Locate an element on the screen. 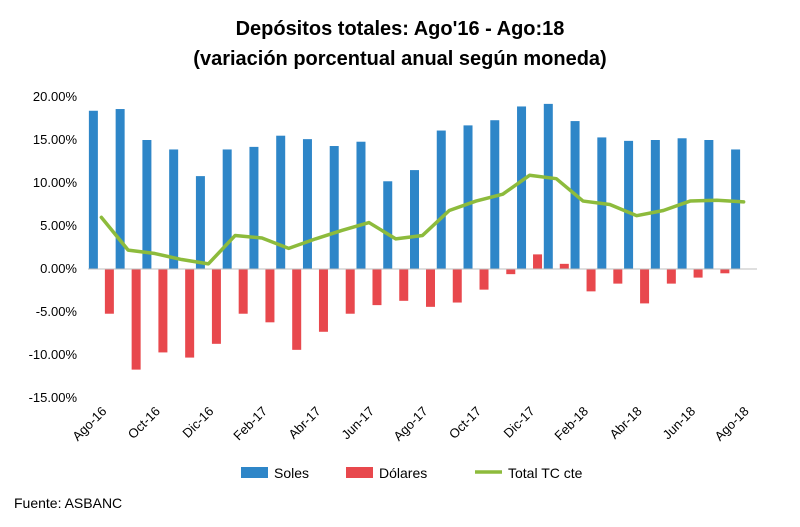 This screenshot has height=527, width=800. y-tick-label: -10.00% is located at coordinates (53, 354).